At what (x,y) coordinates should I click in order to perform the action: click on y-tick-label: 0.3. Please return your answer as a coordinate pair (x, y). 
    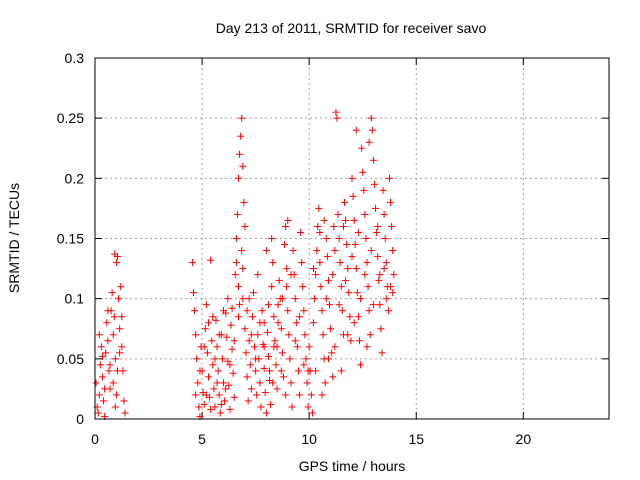
    Looking at the image, I should click on (75, 58).